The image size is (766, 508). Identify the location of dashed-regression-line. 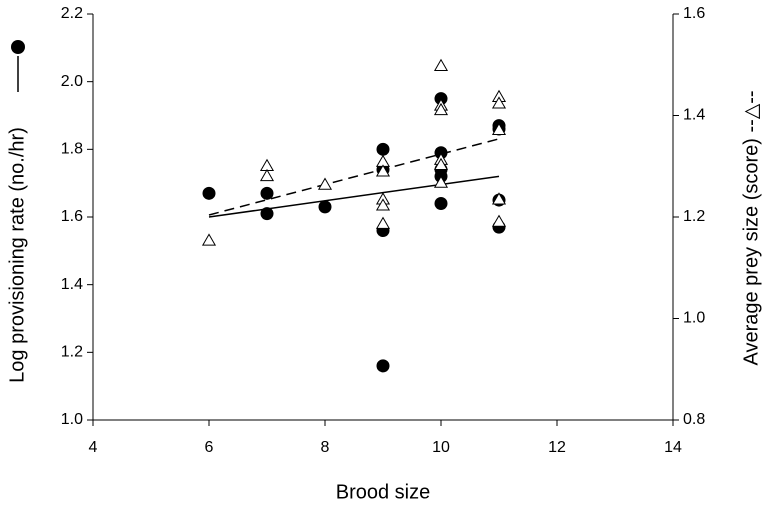
(354, 177).